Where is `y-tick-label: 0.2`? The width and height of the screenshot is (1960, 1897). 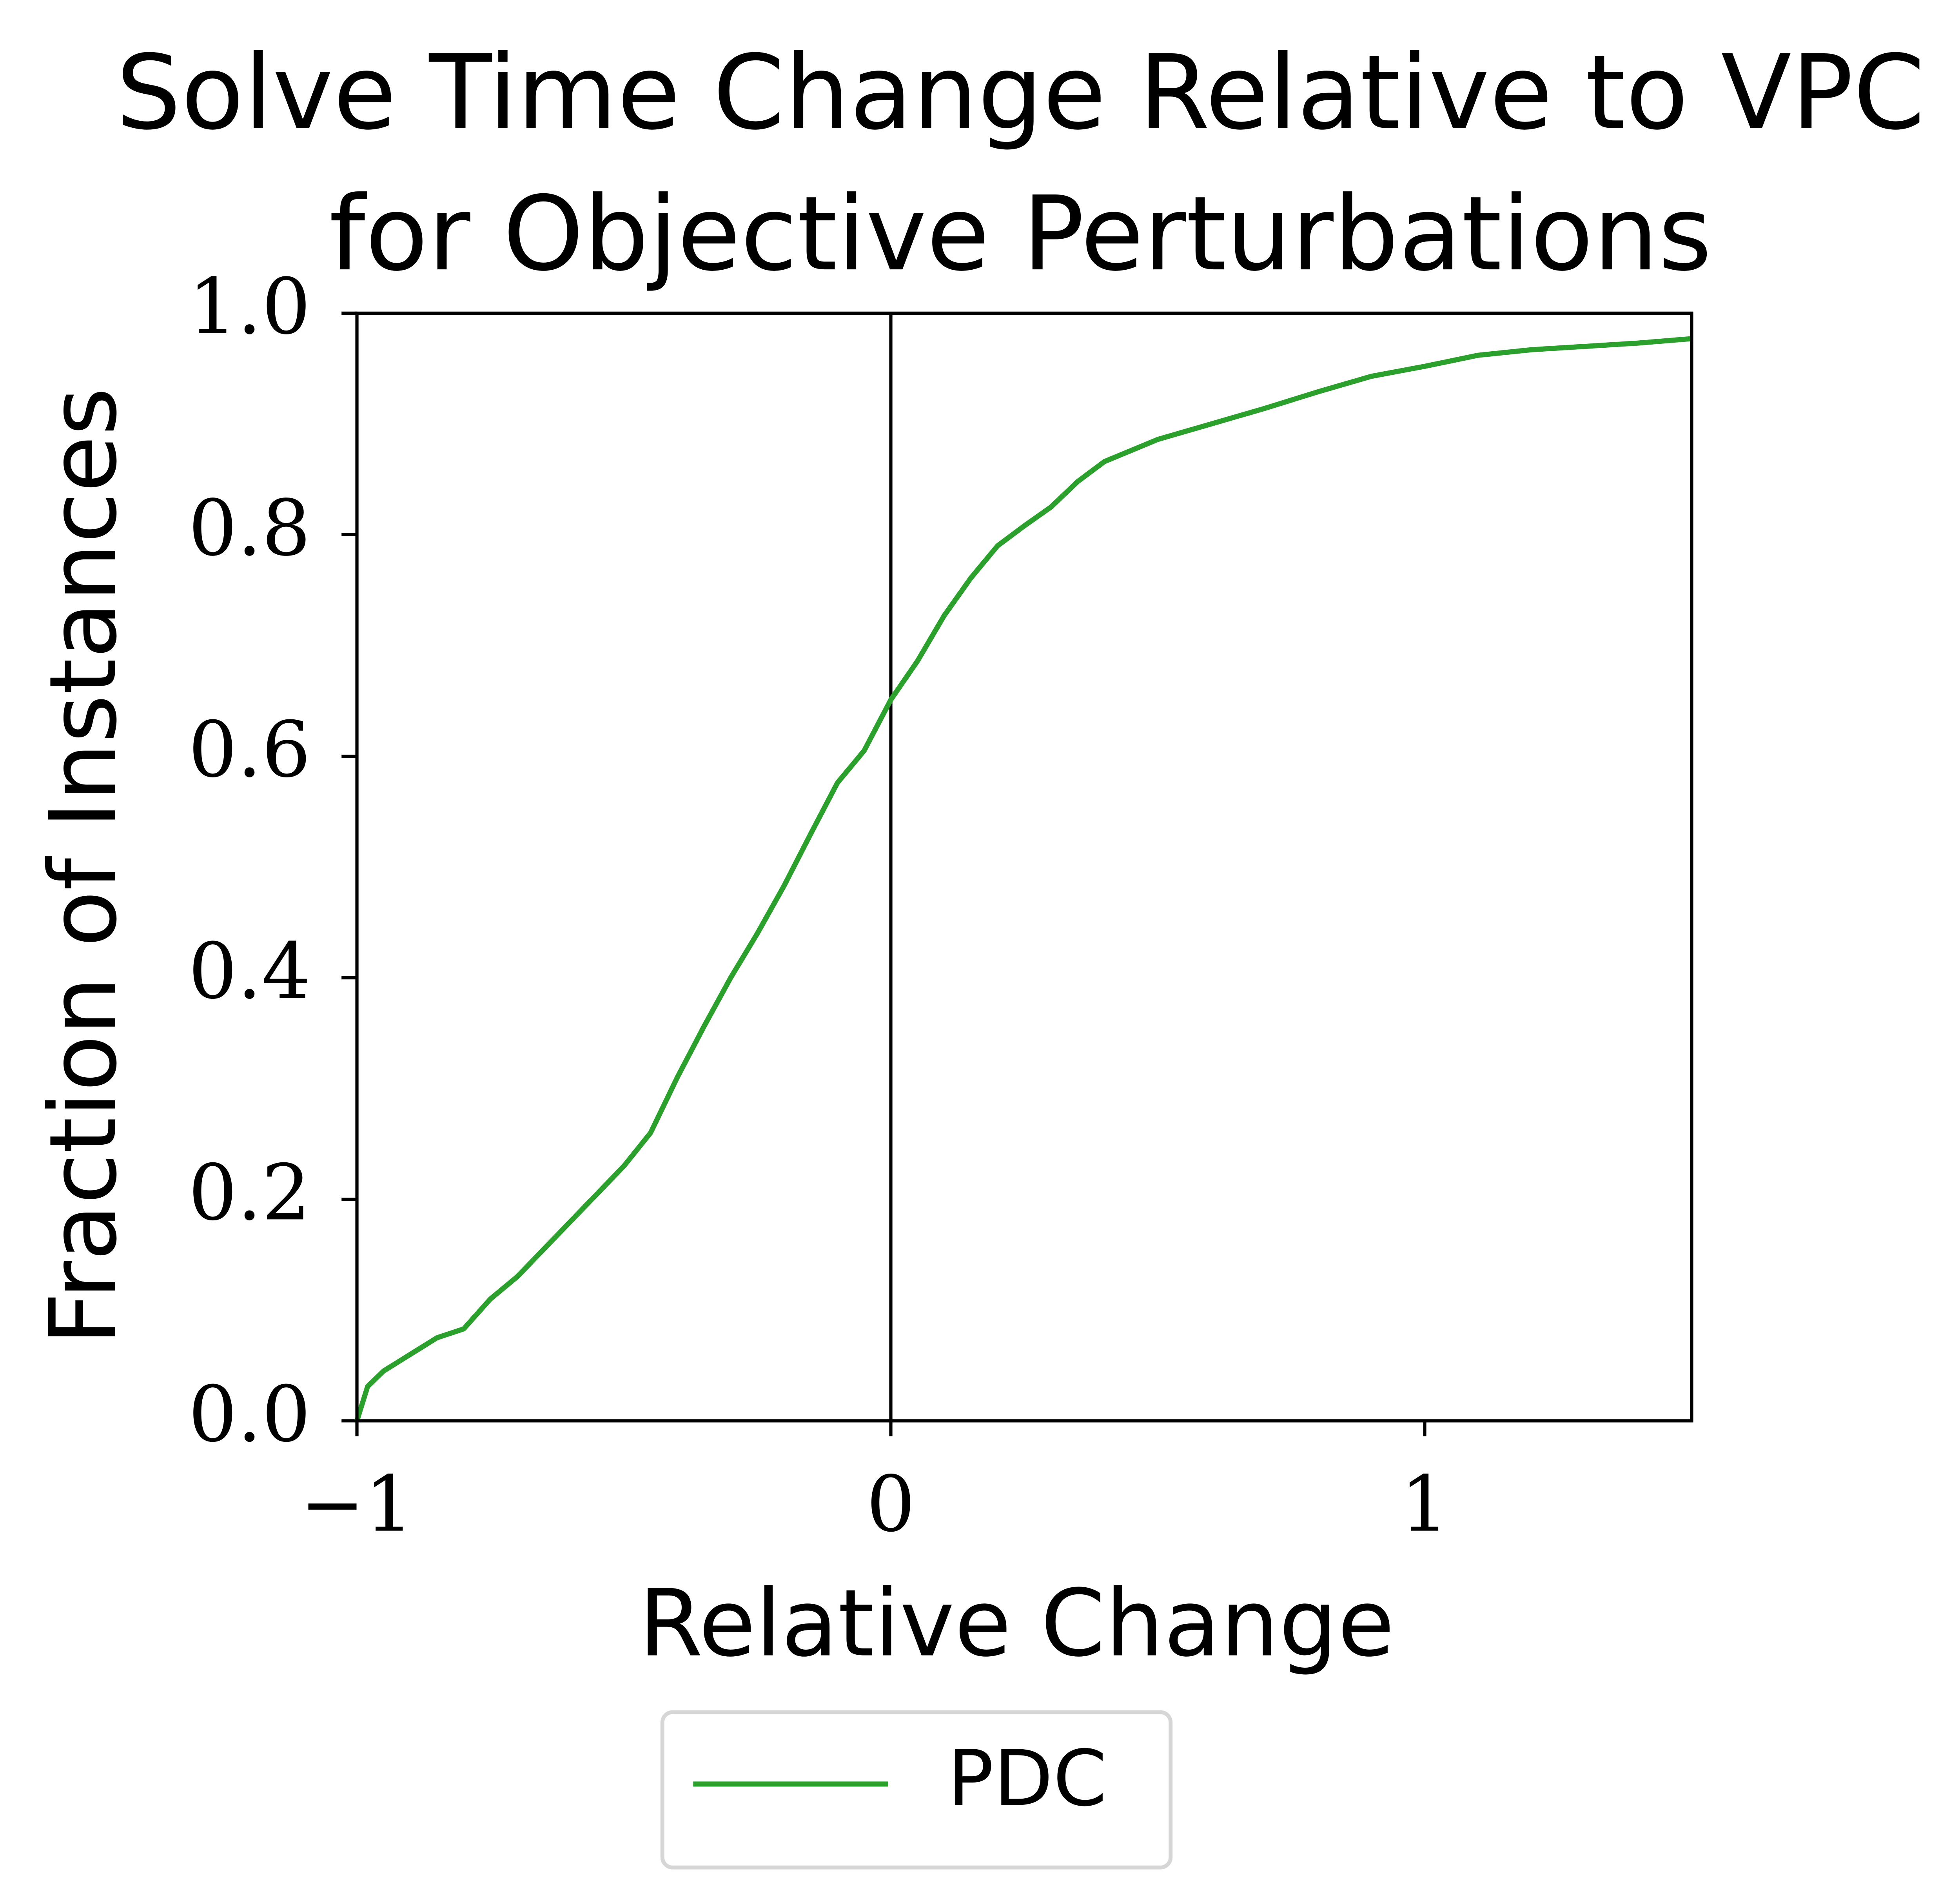 y-tick-label: 0.2 is located at coordinates (249, 1193).